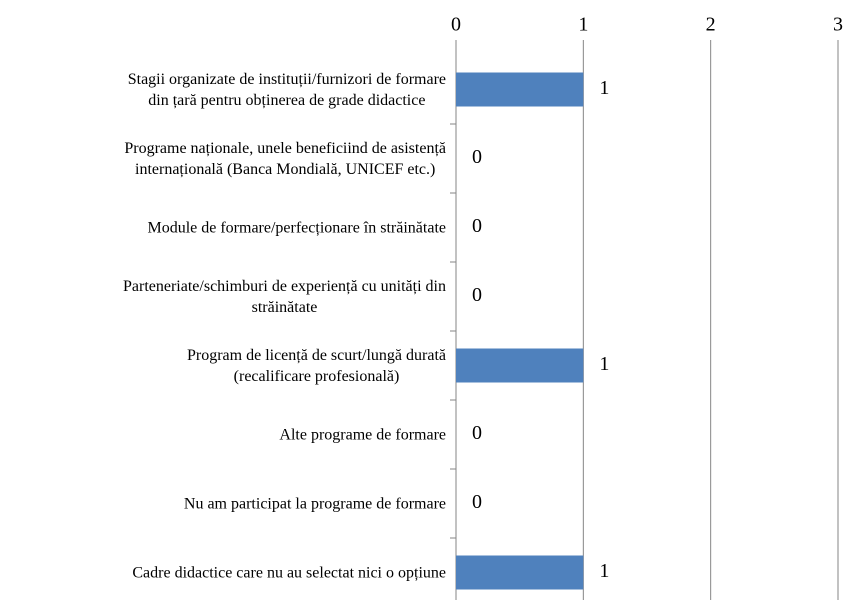  What do you see at coordinates (314, 503) in the screenshot?
I see `y-tick-label: Nu am participat la programe de formare` at bounding box center [314, 503].